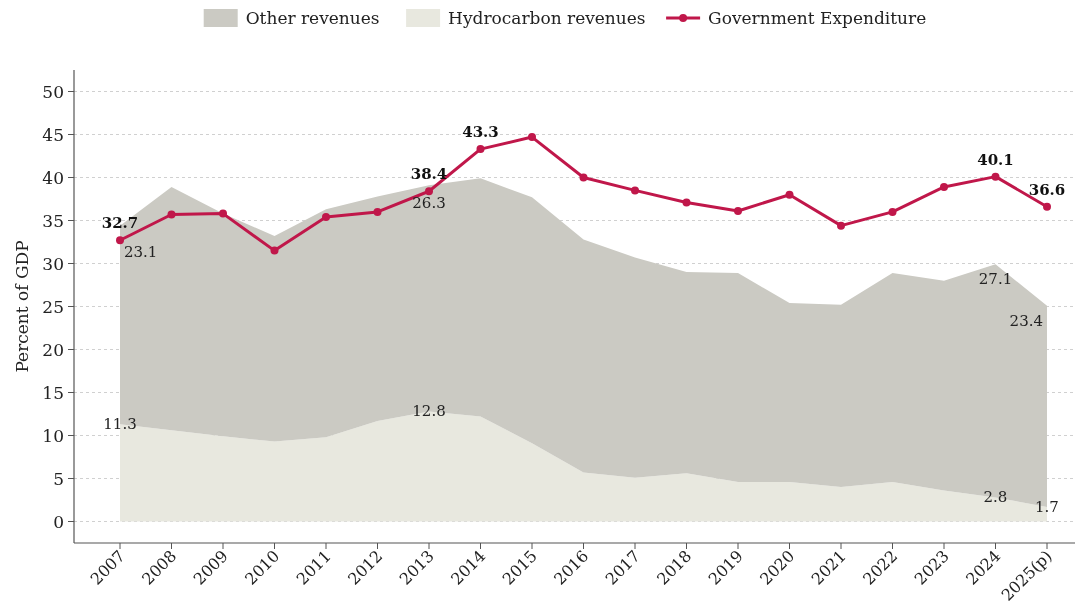 The image size is (1078, 615). I want to click on data-label: 43.3, so click(480, 132).